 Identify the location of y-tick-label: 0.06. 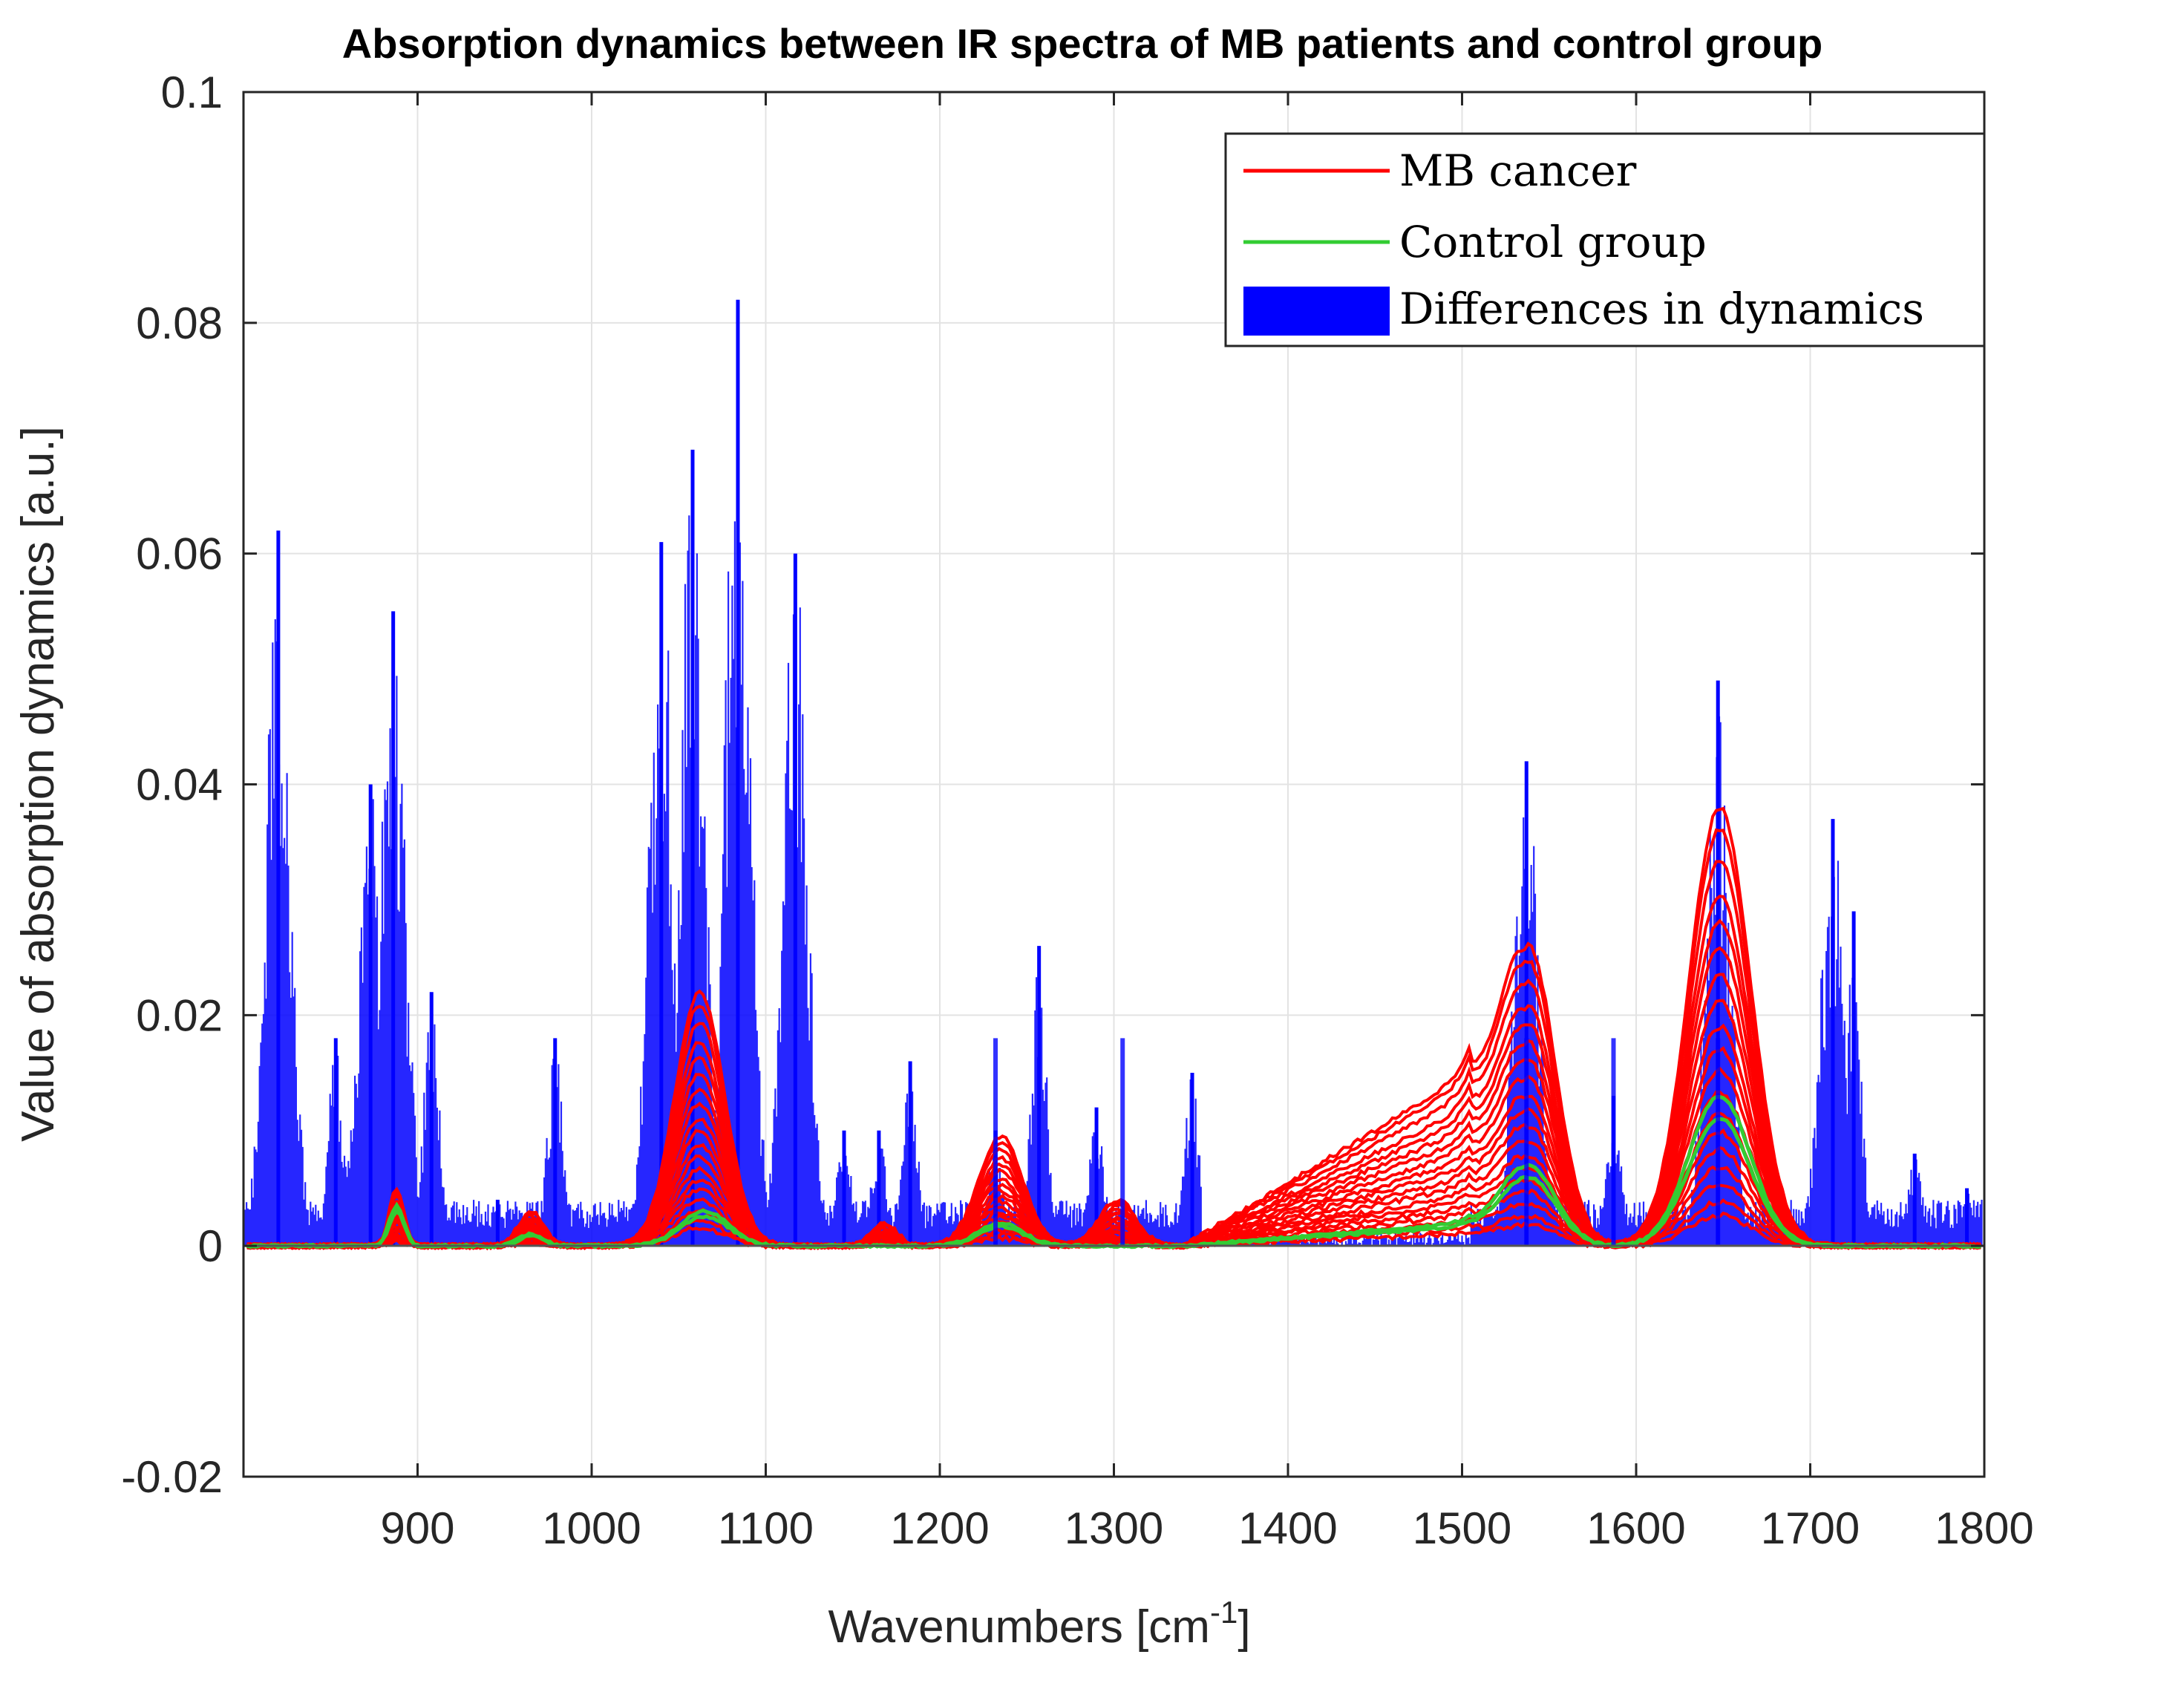
(179, 554).